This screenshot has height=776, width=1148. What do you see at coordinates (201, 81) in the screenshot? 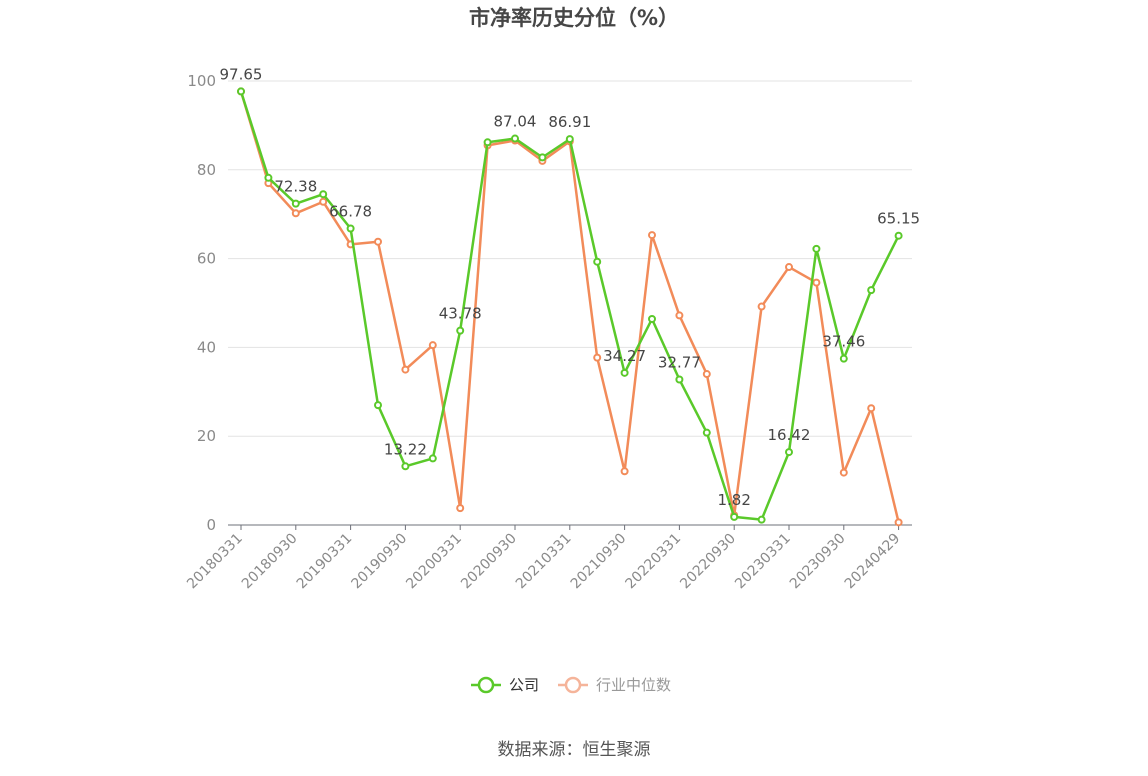
I see `y-tick-label: 100` at bounding box center [201, 81].